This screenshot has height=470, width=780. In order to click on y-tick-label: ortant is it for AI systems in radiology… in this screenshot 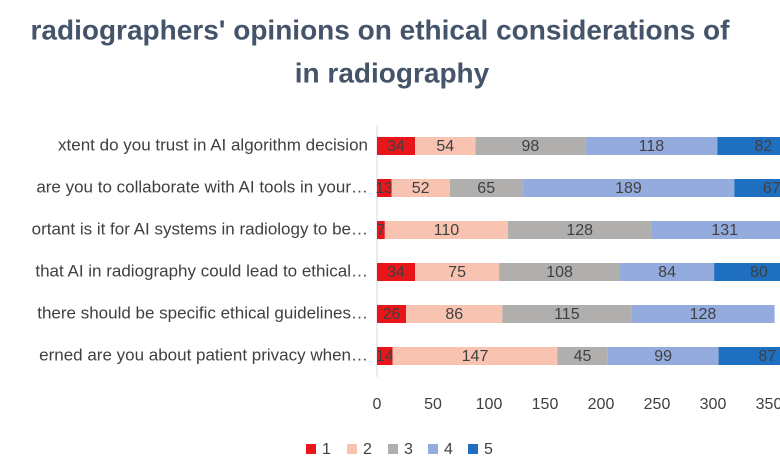, I will do `click(200, 228)`.